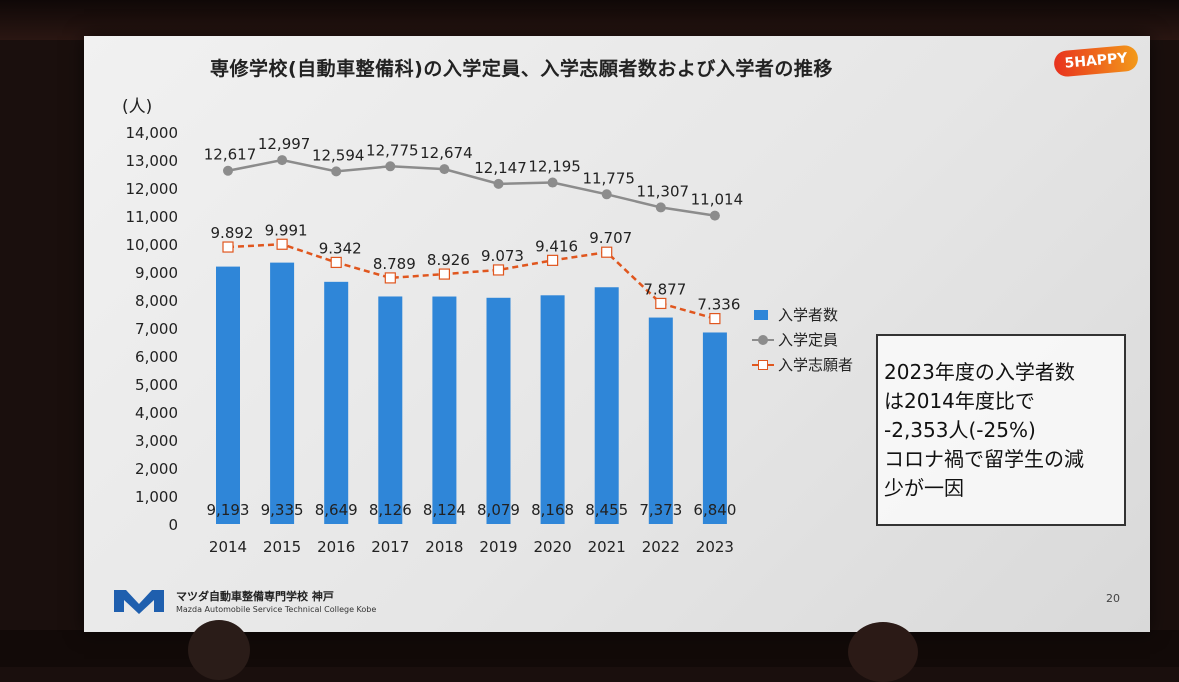 This screenshot has width=1179, height=682. I want to click on capacity-value-label: 12,997, so click(284, 144).